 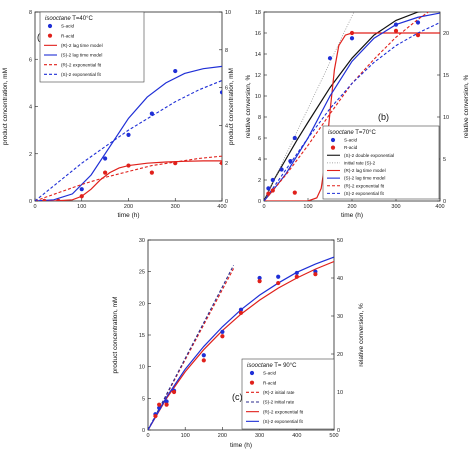 What do you see at coordinates (333, 436) in the screenshot?
I see `x-tick-label: 500` at bounding box center [333, 436].